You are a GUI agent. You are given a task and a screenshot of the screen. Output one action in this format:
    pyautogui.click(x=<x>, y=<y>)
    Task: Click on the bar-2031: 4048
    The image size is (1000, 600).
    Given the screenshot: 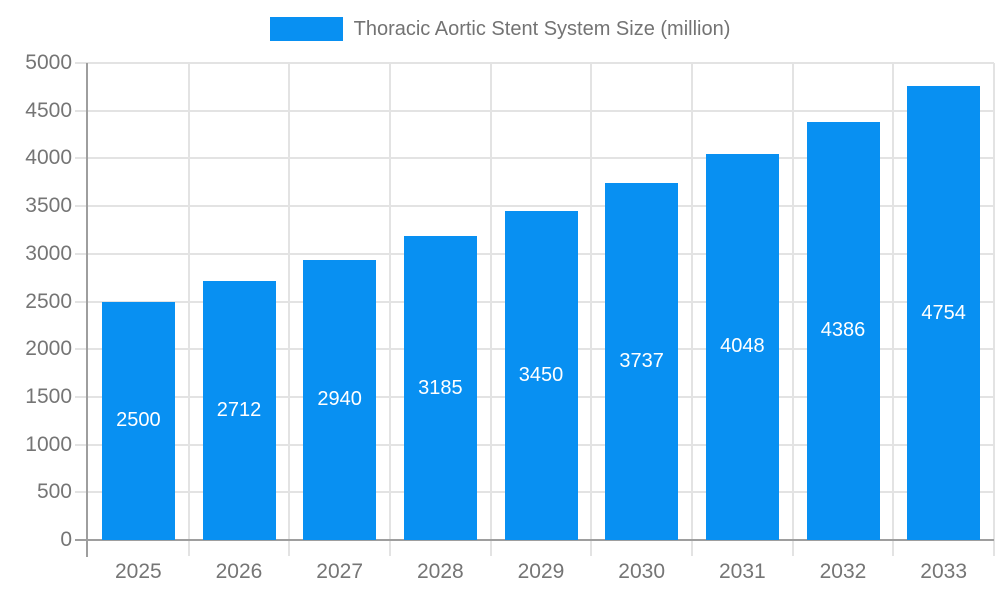 What is the action you would take?
    pyautogui.click(x=742, y=346)
    